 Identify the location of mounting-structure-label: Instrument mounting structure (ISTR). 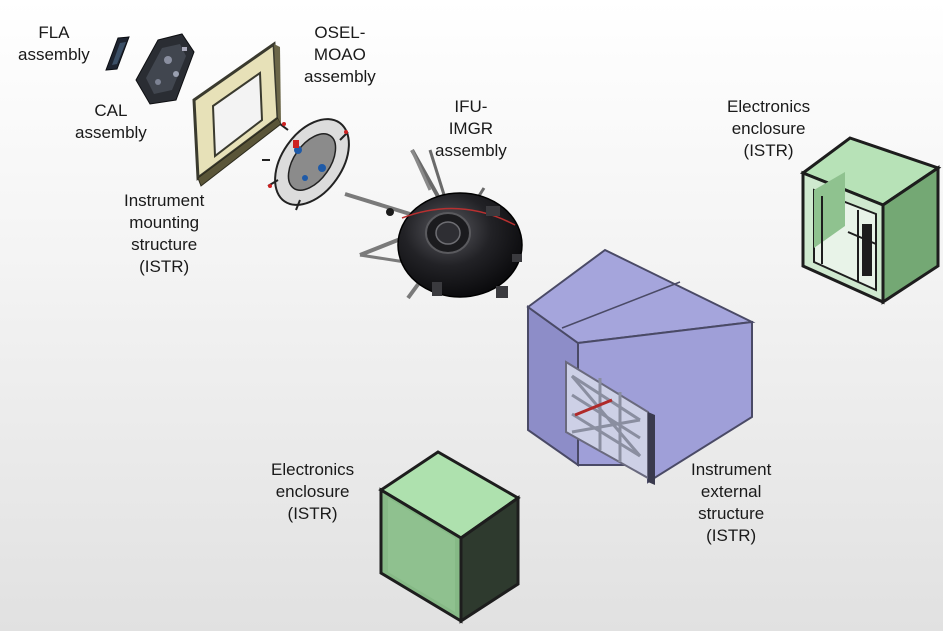
(164, 234).